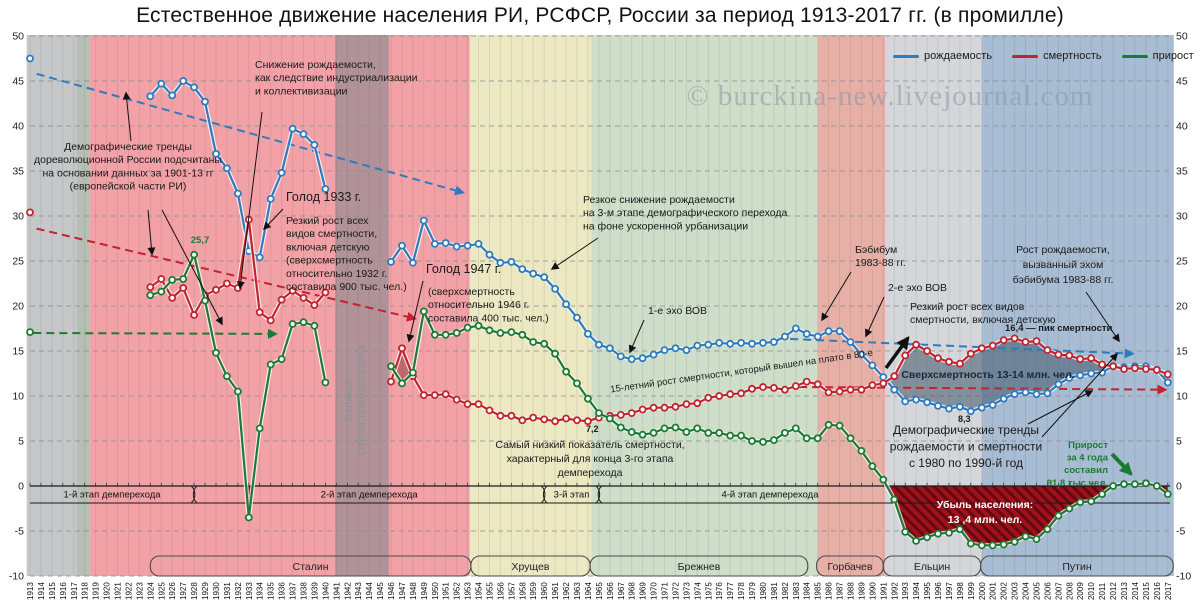 This screenshot has width=1200, height=603. I want to click on ann-increase-4yrs: Прирост за 4 года составил 91,8 тыс.чел., so click(1090, 464).